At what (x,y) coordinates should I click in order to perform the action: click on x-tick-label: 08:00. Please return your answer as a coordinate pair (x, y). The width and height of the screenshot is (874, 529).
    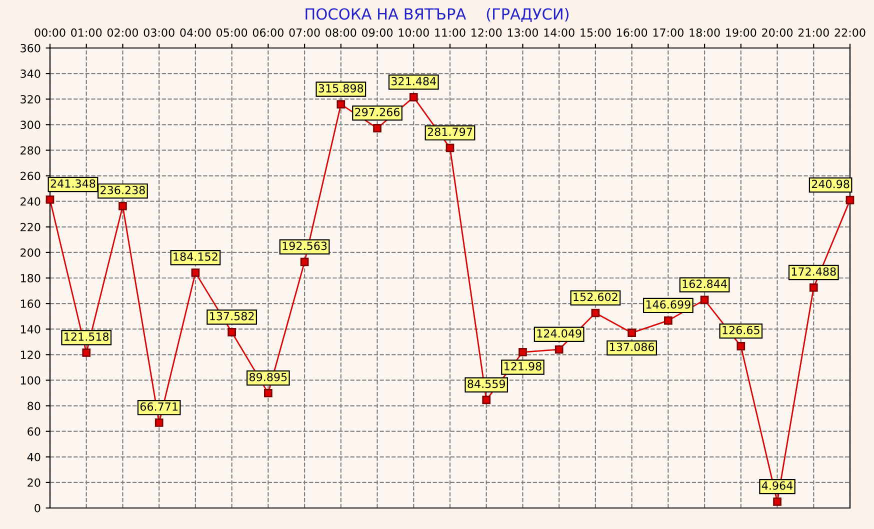
    Looking at the image, I should click on (341, 32).